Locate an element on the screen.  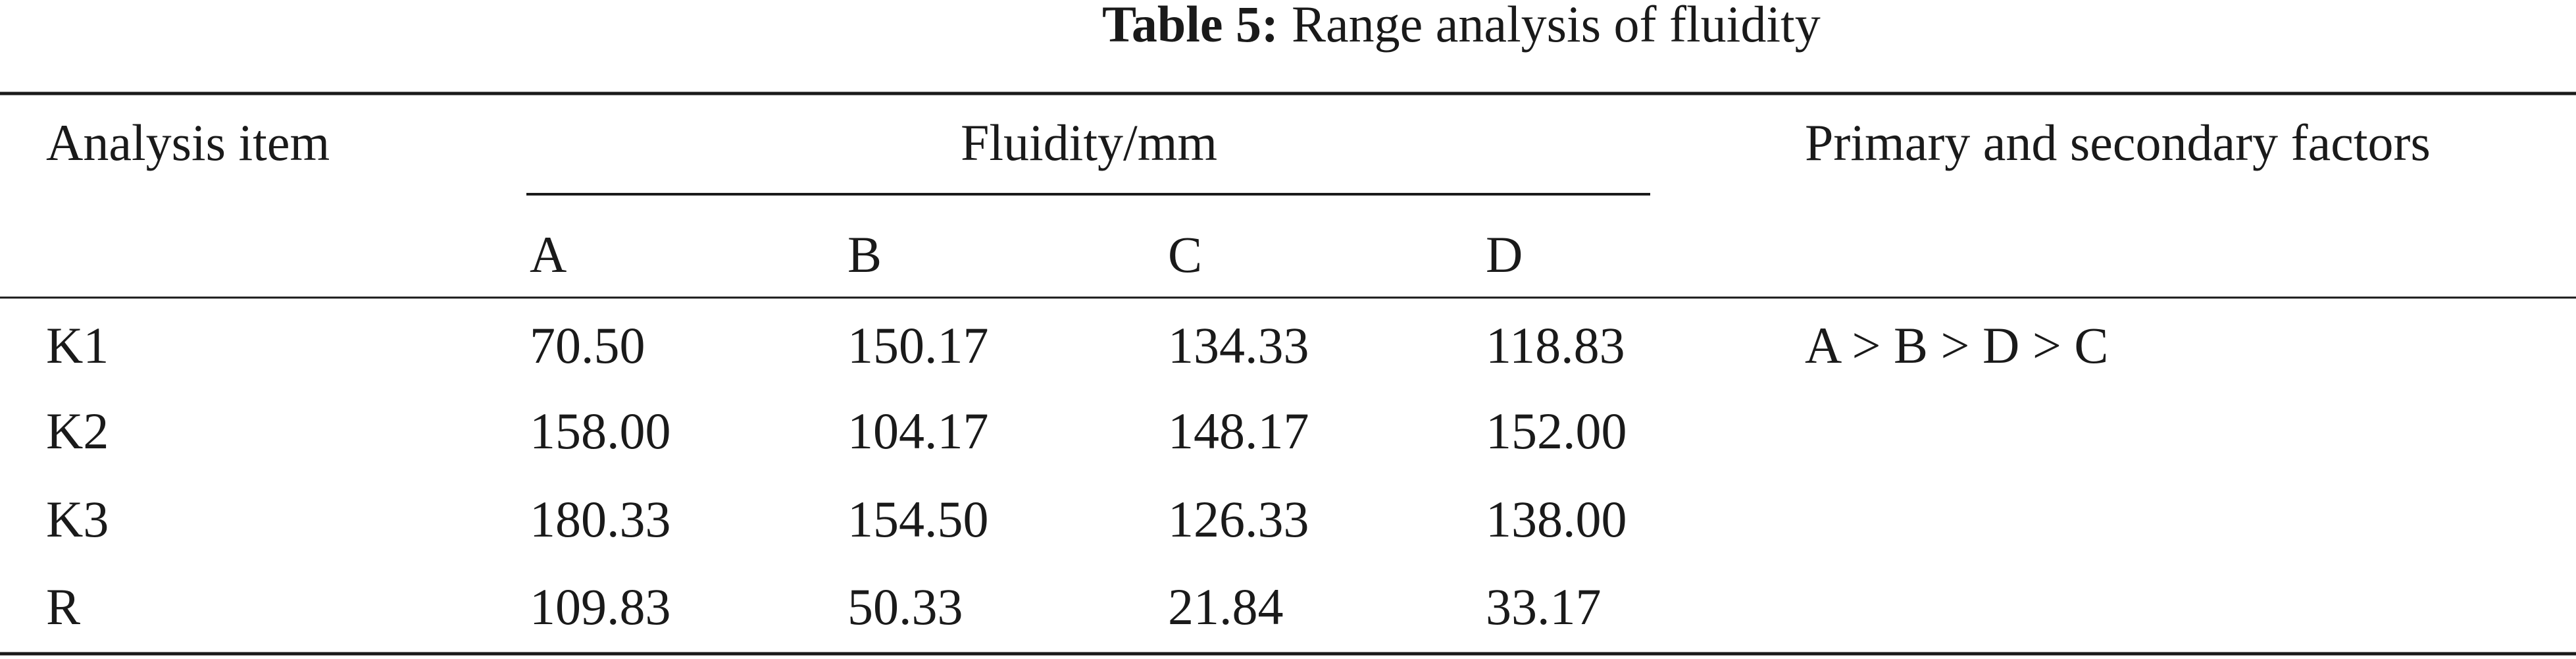
cell: K2 is located at coordinates (77, 431).